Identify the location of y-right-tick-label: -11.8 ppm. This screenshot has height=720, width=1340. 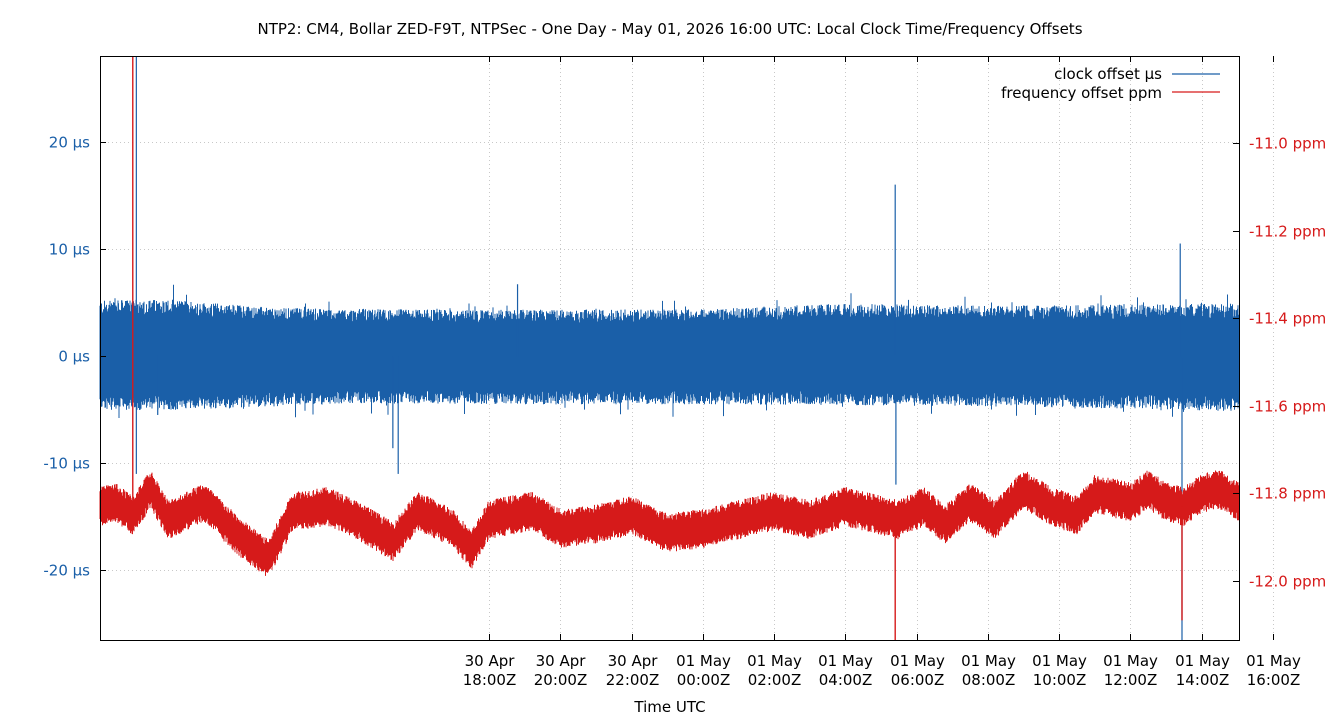
(1287, 494).